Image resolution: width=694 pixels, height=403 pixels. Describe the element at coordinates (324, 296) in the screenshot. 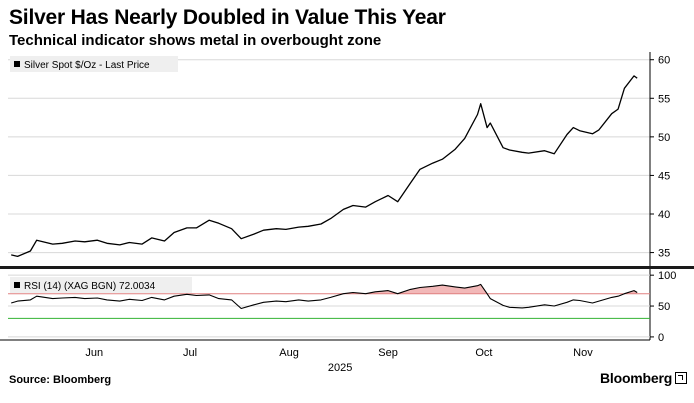

I see `rsi-line` at that location.